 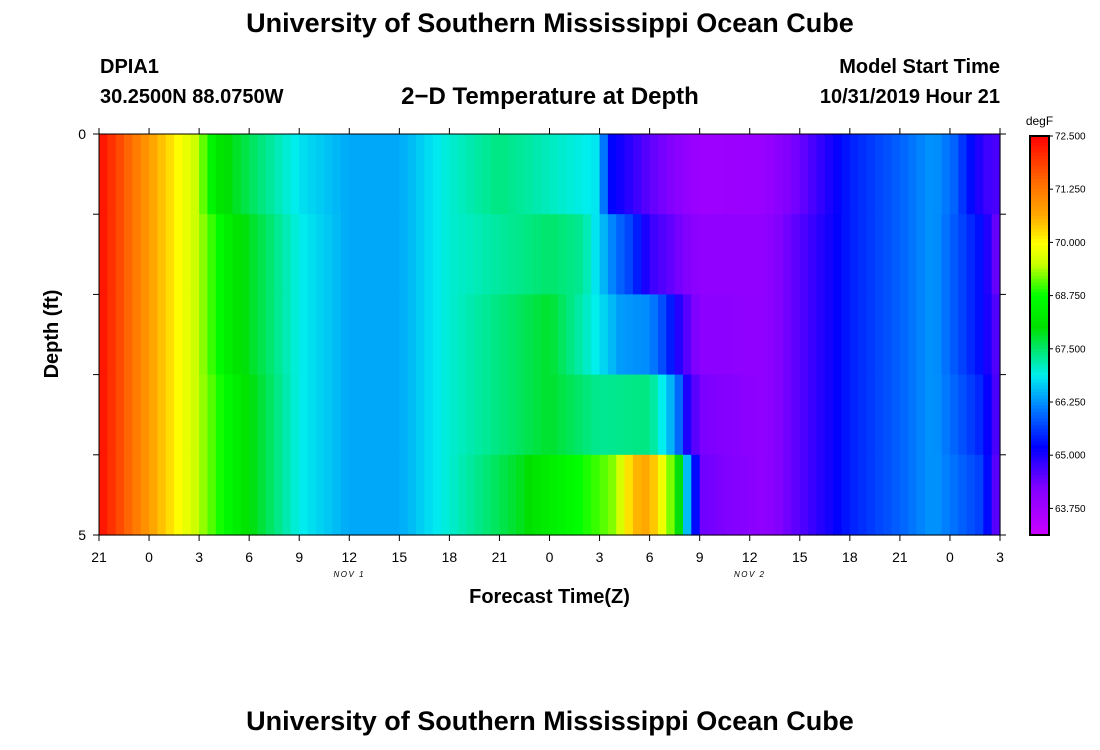 I want to click on x-tick-label: 18, so click(x=850, y=557).